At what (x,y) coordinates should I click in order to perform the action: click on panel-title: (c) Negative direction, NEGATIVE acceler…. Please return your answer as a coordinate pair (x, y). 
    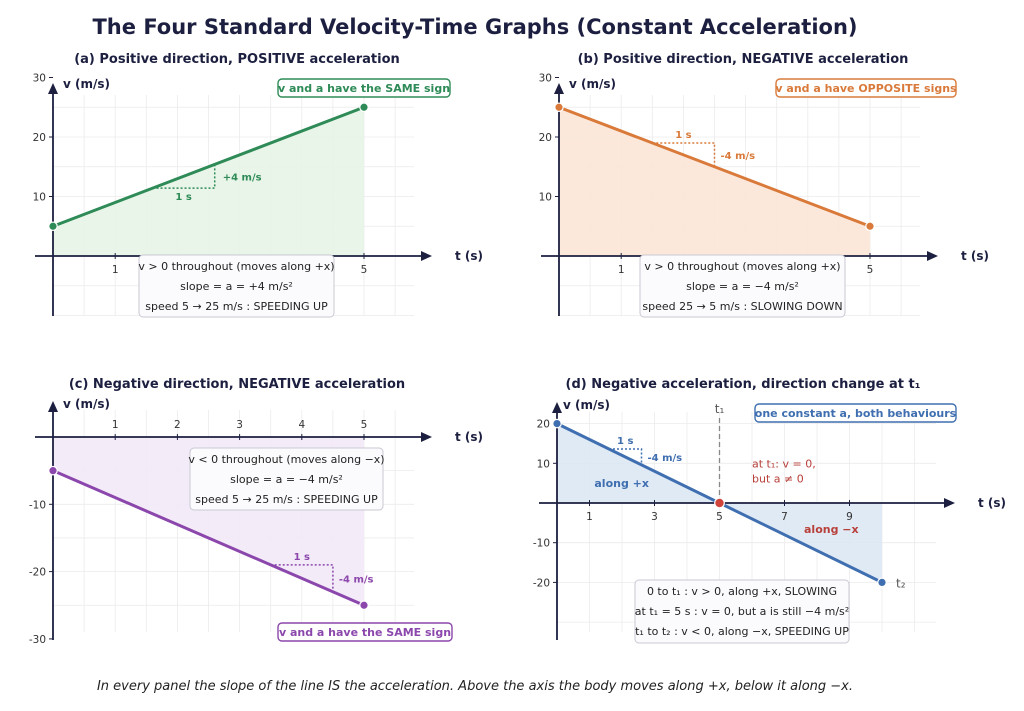
    Looking at the image, I should click on (237, 384).